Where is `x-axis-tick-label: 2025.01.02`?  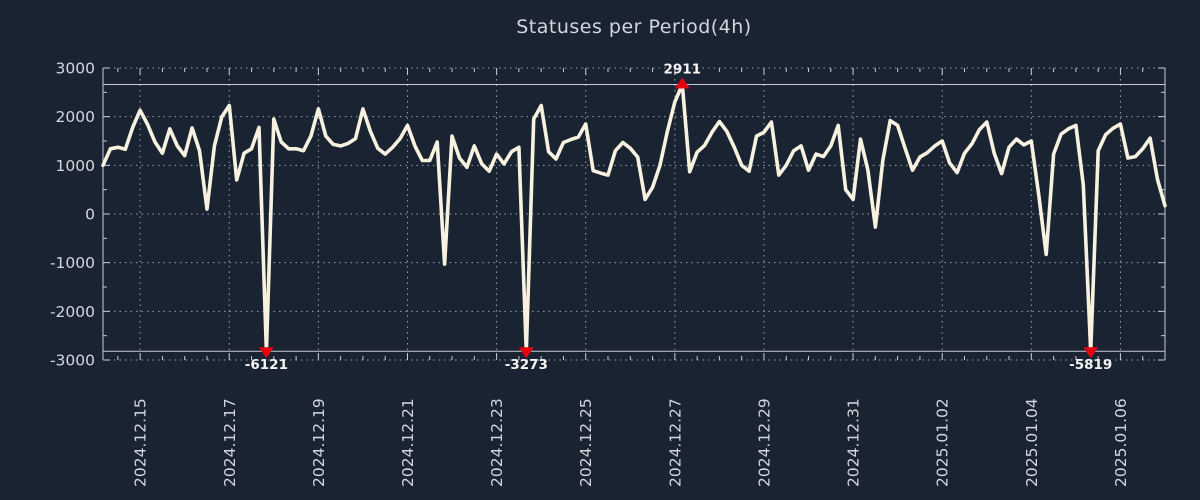
x-axis-tick-label: 2025.01.02 is located at coordinates (943, 442).